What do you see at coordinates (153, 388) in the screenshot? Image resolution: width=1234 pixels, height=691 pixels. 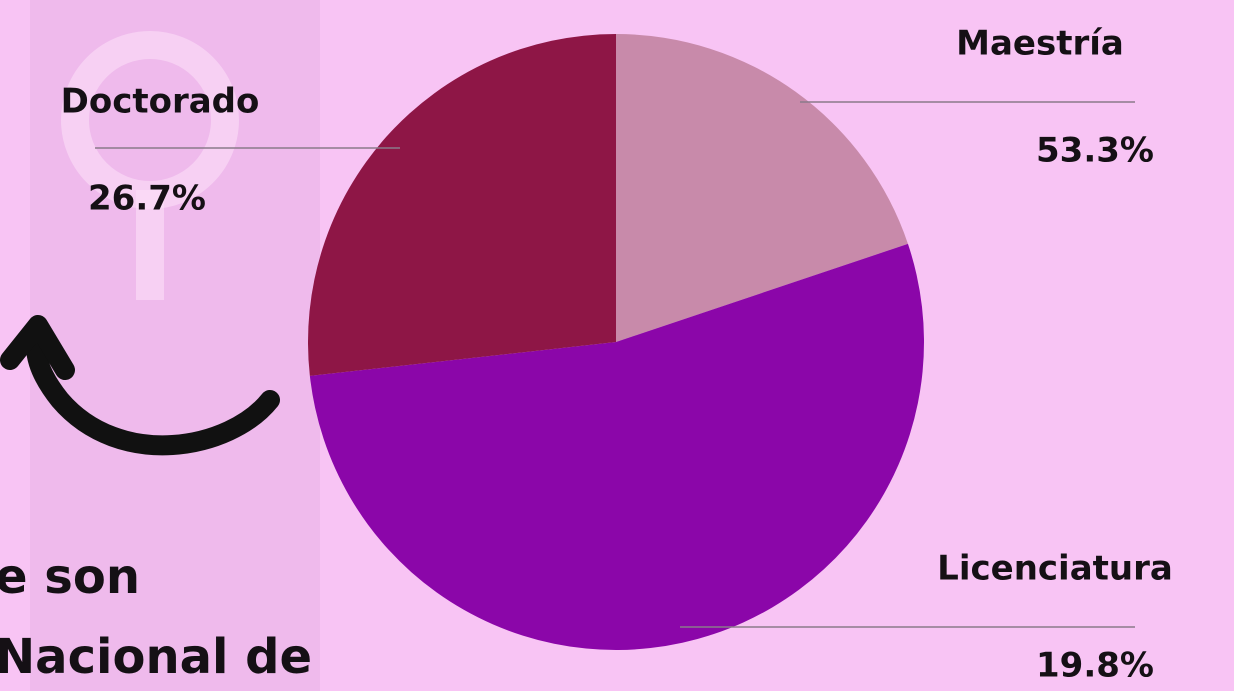 I see `arrow` at bounding box center [153, 388].